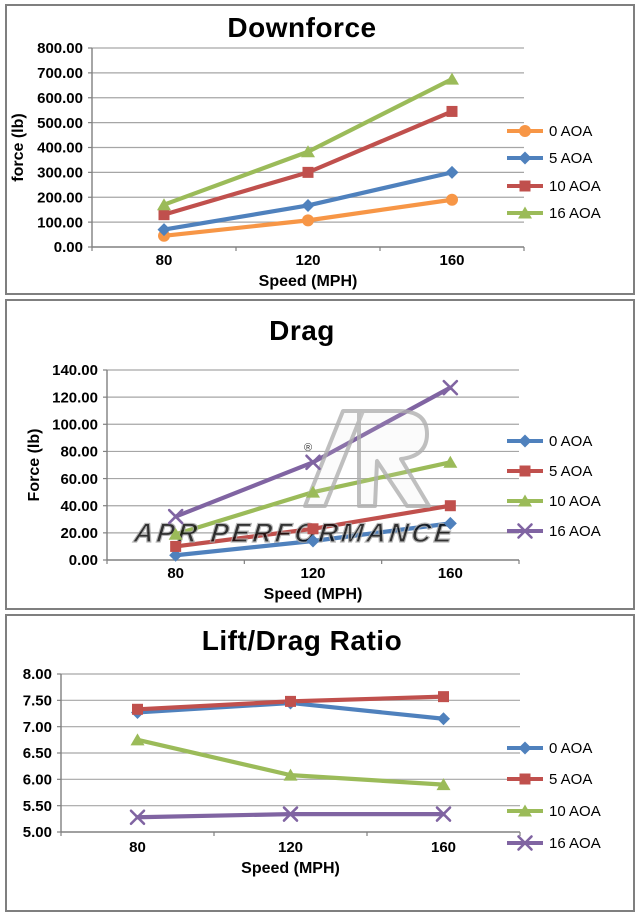  Describe the element at coordinates (37, 727) in the screenshot. I see `y-tick-label: 7.00` at that location.